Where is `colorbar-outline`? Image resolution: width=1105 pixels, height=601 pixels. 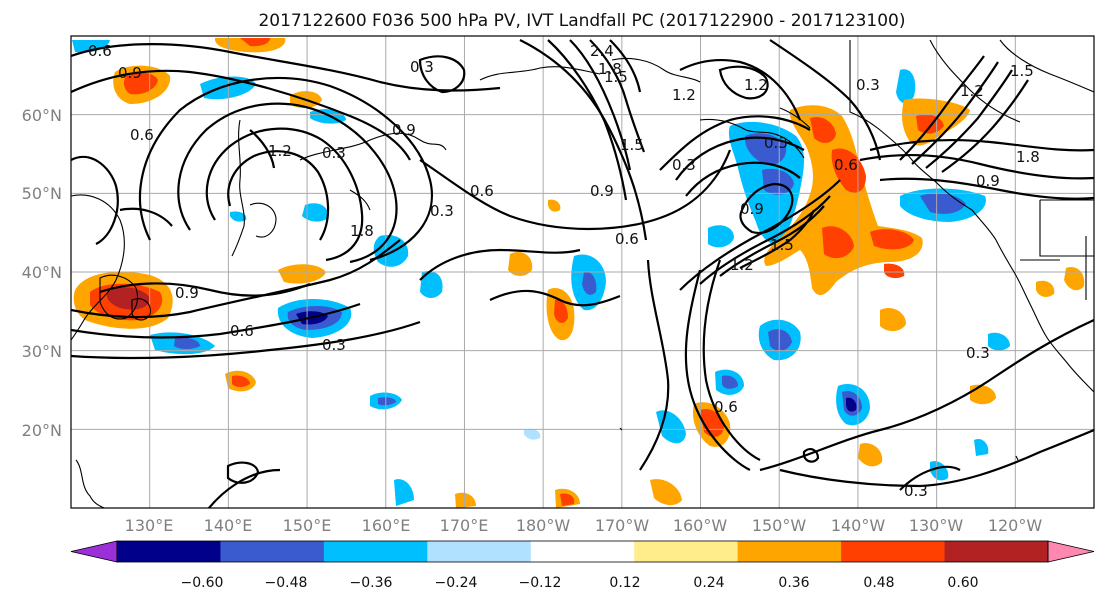
colorbar-outline is located at coordinates (582, 551).